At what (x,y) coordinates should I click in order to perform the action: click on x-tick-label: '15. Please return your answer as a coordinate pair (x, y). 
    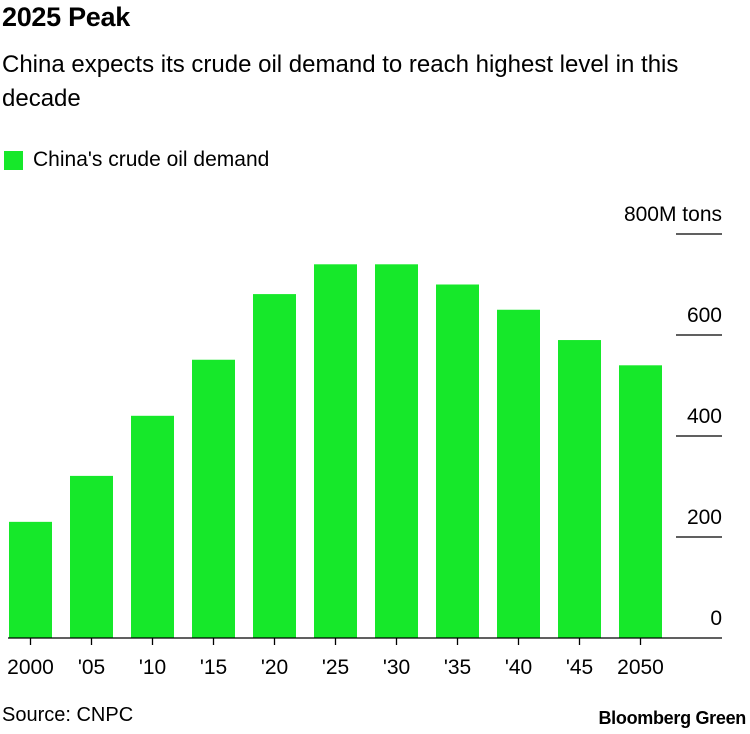
    Looking at the image, I should click on (213, 667).